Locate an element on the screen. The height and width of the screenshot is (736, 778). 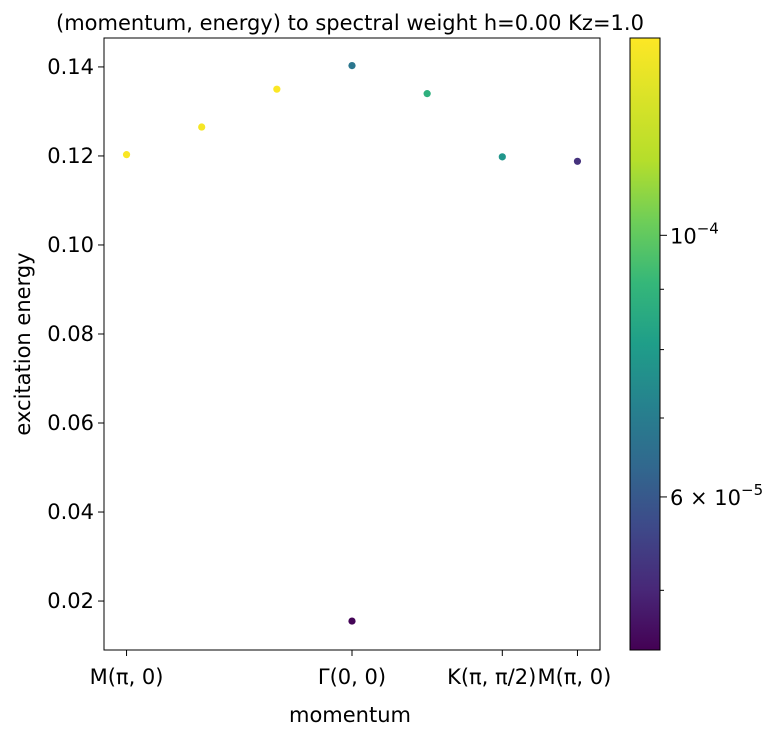
y-tick-label: 0.12 is located at coordinates (70, 156).